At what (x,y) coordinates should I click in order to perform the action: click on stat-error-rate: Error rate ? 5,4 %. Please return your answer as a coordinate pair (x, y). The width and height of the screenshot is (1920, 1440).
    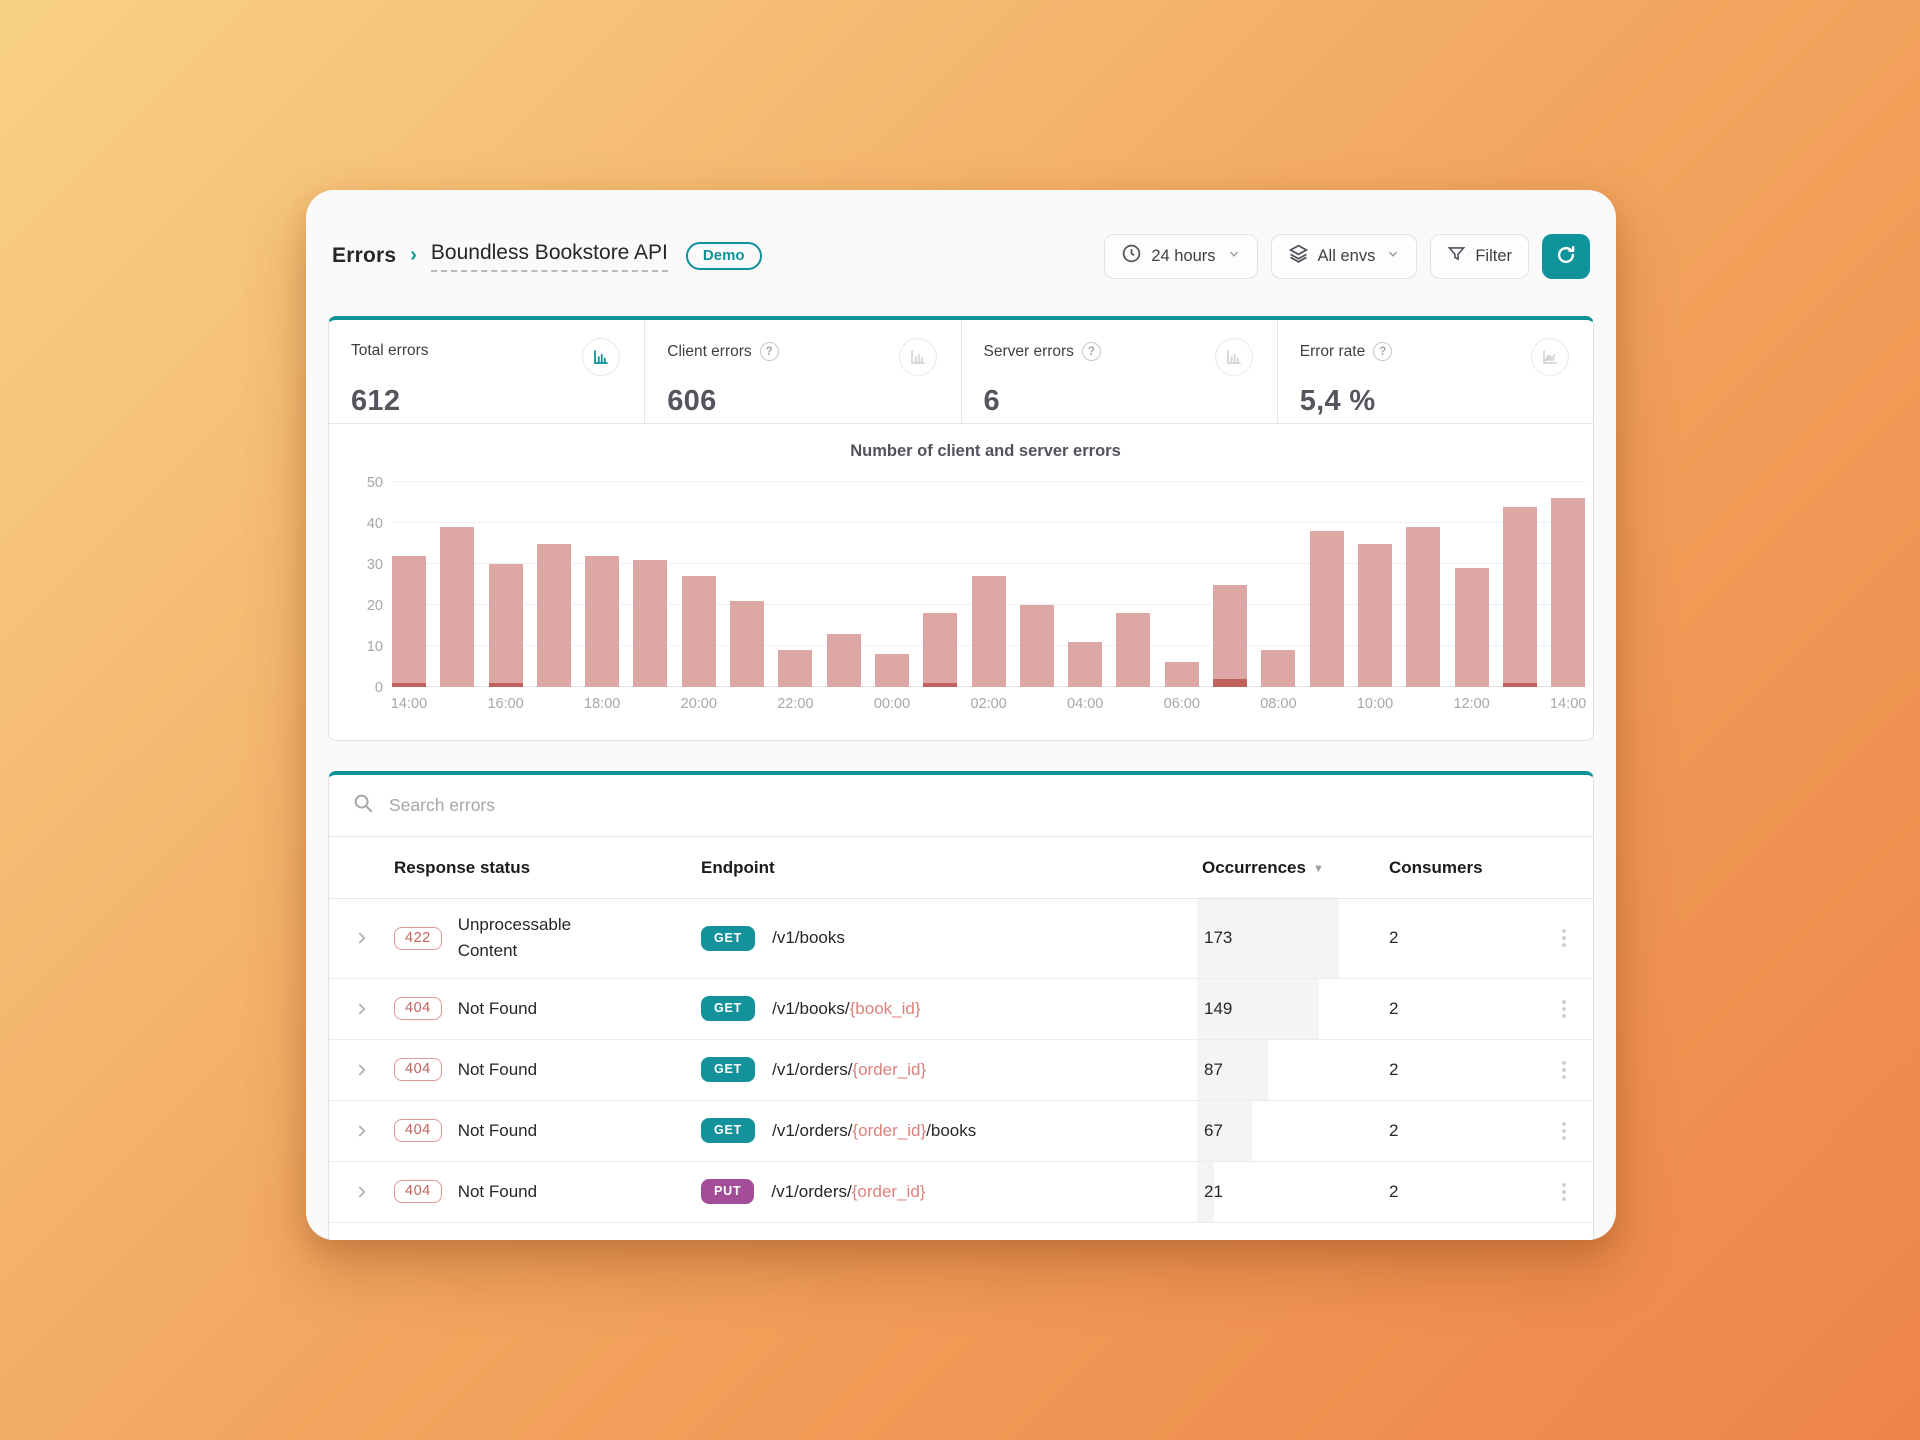
    Looking at the image, I should click on (1434, 371).